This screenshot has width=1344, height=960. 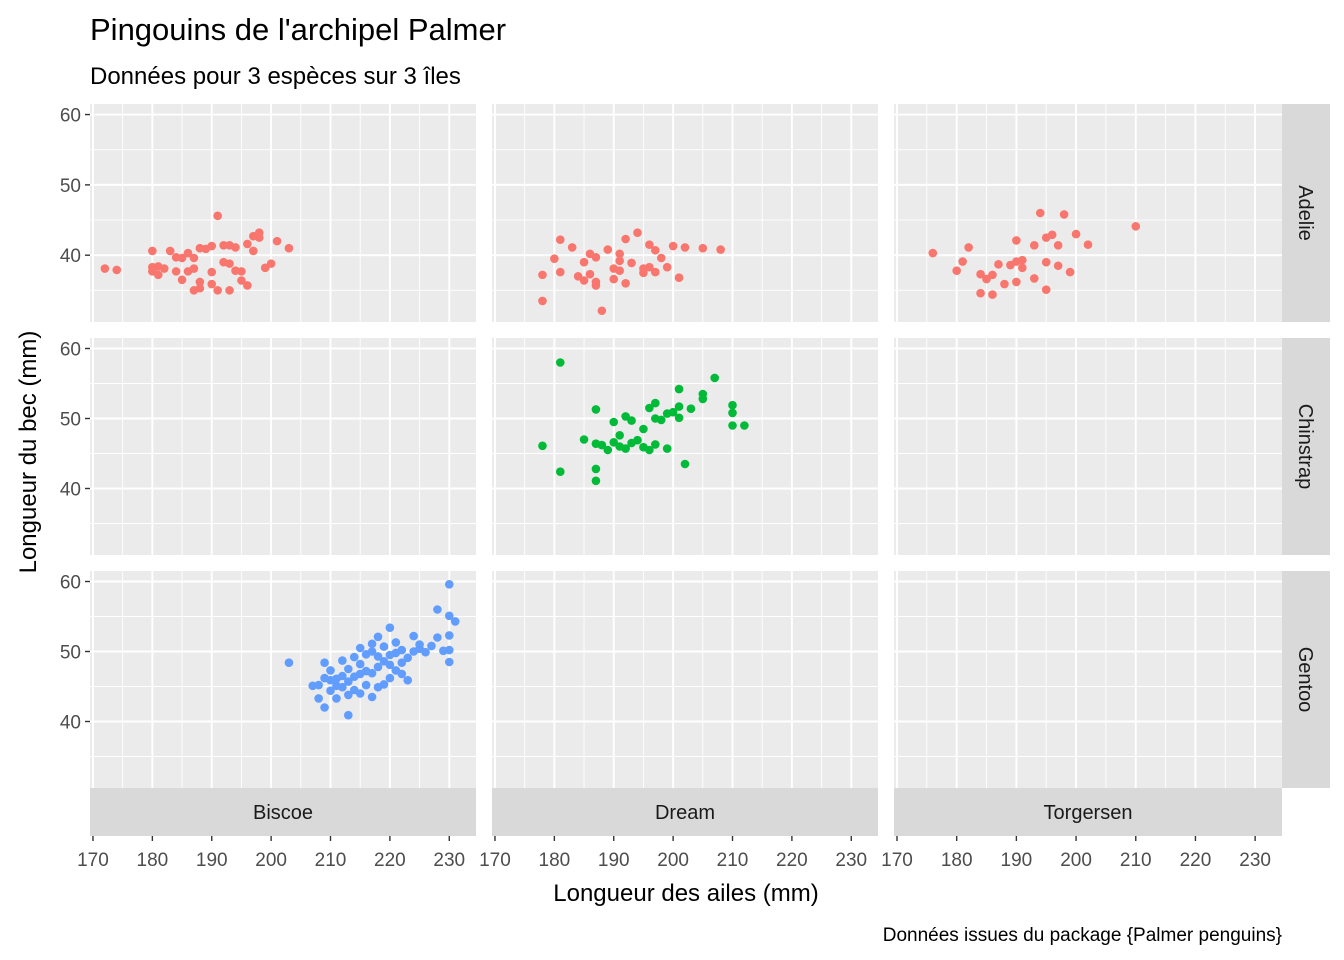 What do you see at coordinates (70, 116) in the screenshot?
I see `y-tick-label: 60` at bounding box center [70, 116].